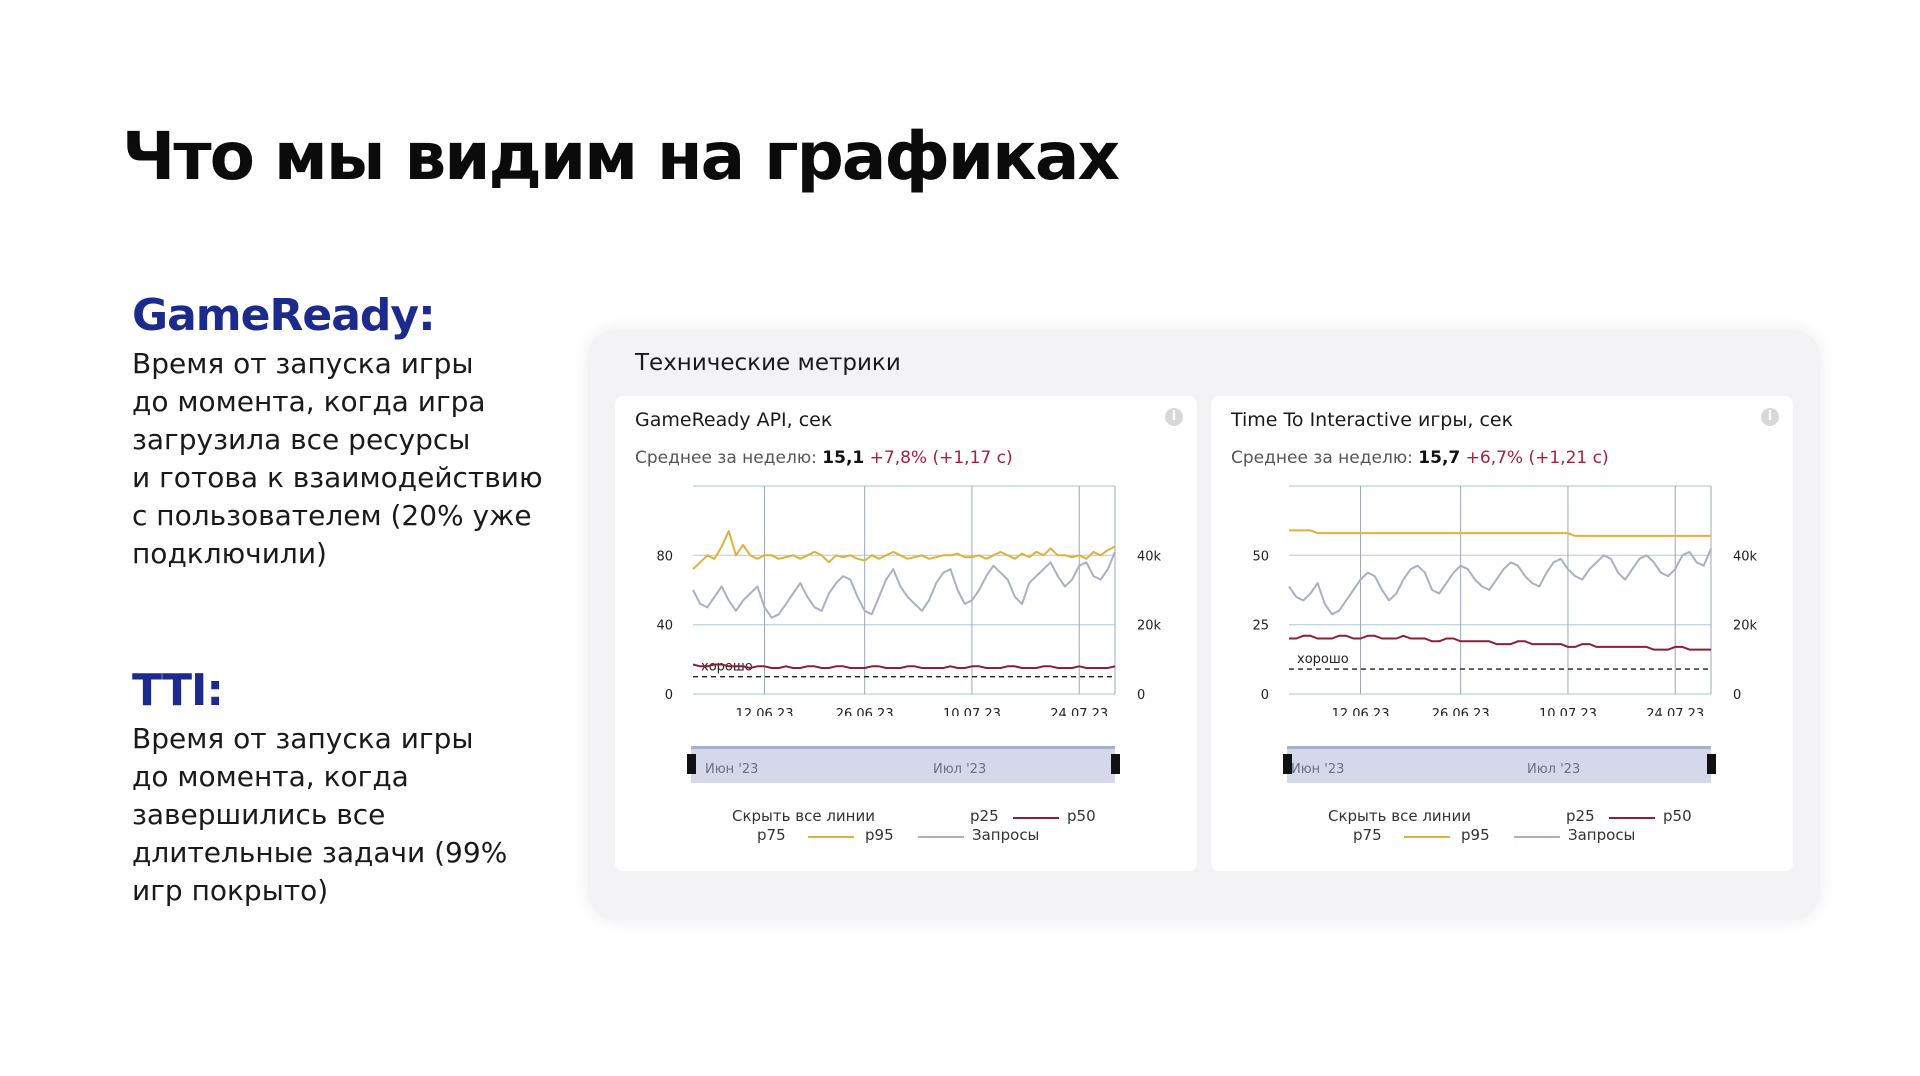 This screenshot has width=1920, height=1076. What do you see at coordinates (664, 556) in the screenshot?
I see `y-left-tick: 80` at bounding box center [664, 556].